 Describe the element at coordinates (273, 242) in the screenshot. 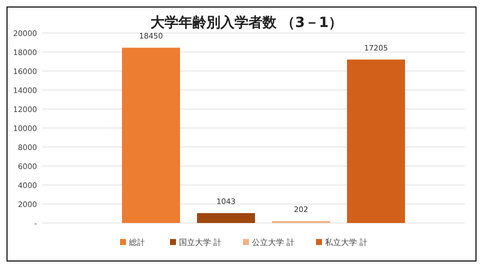

I see `legend-label: 公立大学 計` at that location.